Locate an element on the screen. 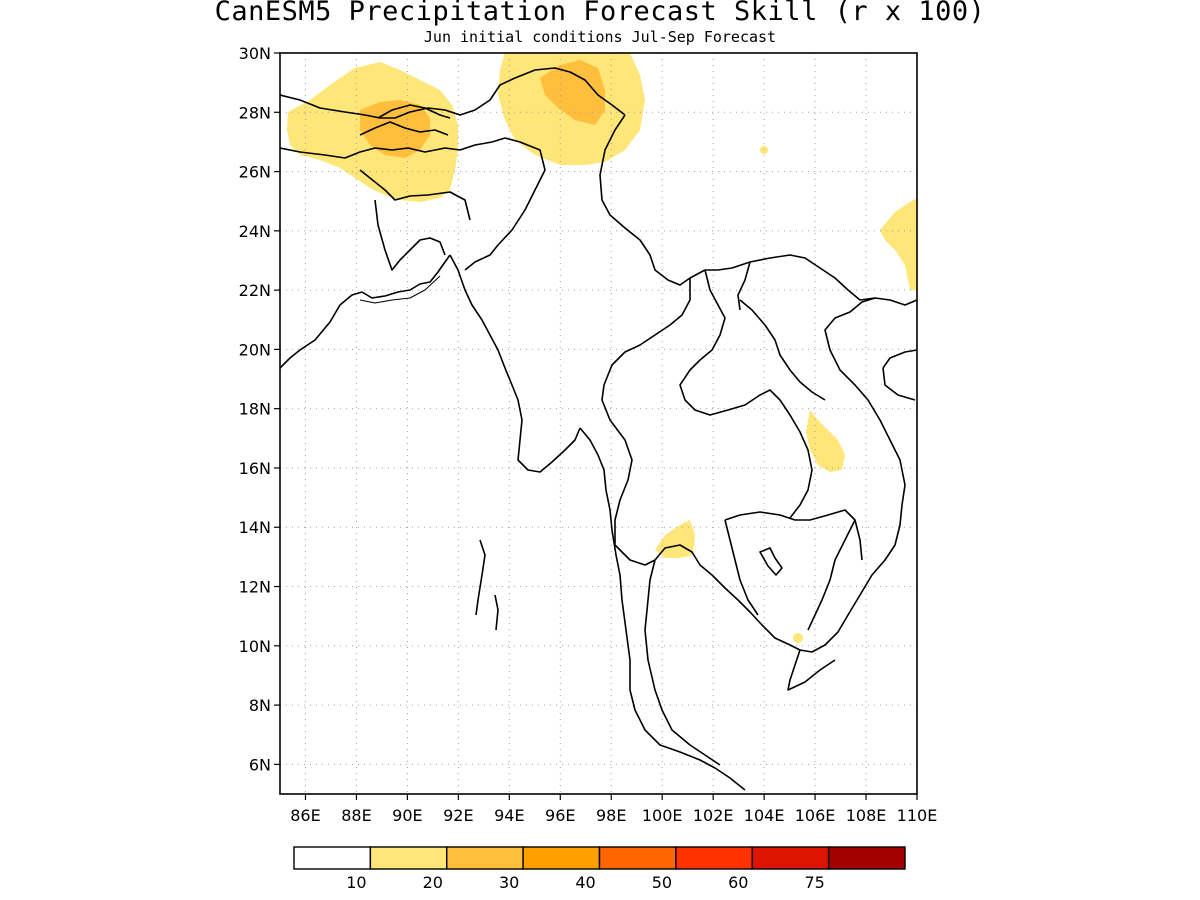  lon-tick-label: 108E is located at coordinates (866, 815).